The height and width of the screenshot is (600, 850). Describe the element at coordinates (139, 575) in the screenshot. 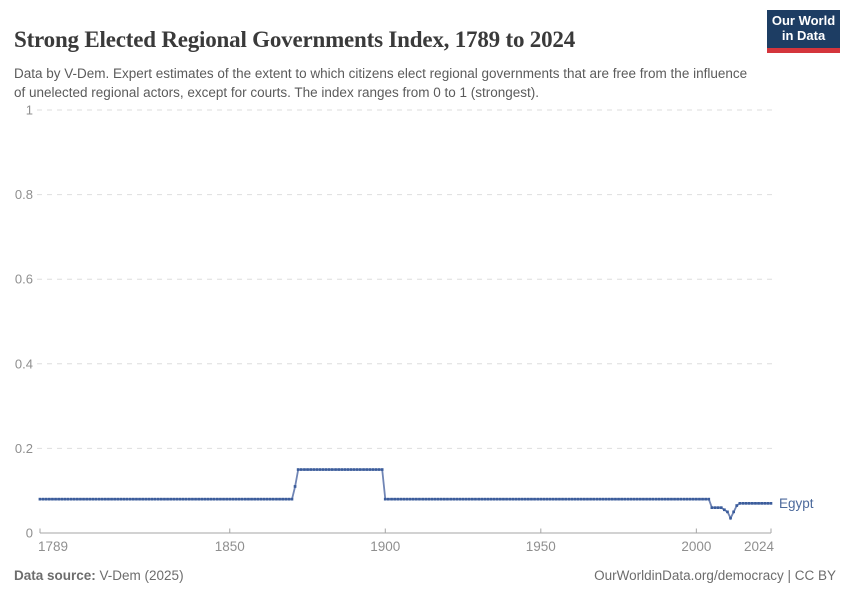

I see `data-source-value: V-Dem (2025)` at that location.